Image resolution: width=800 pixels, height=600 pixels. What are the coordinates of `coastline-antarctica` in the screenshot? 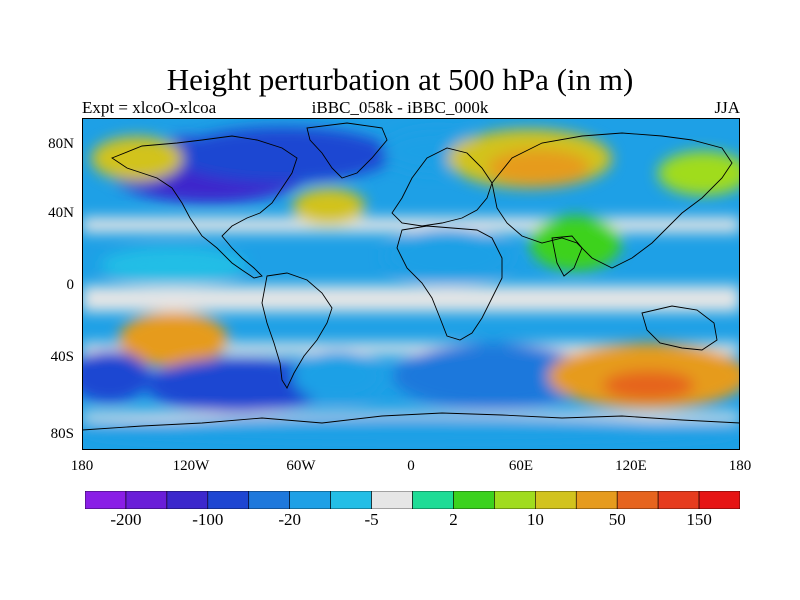 It's located at (411, 421).